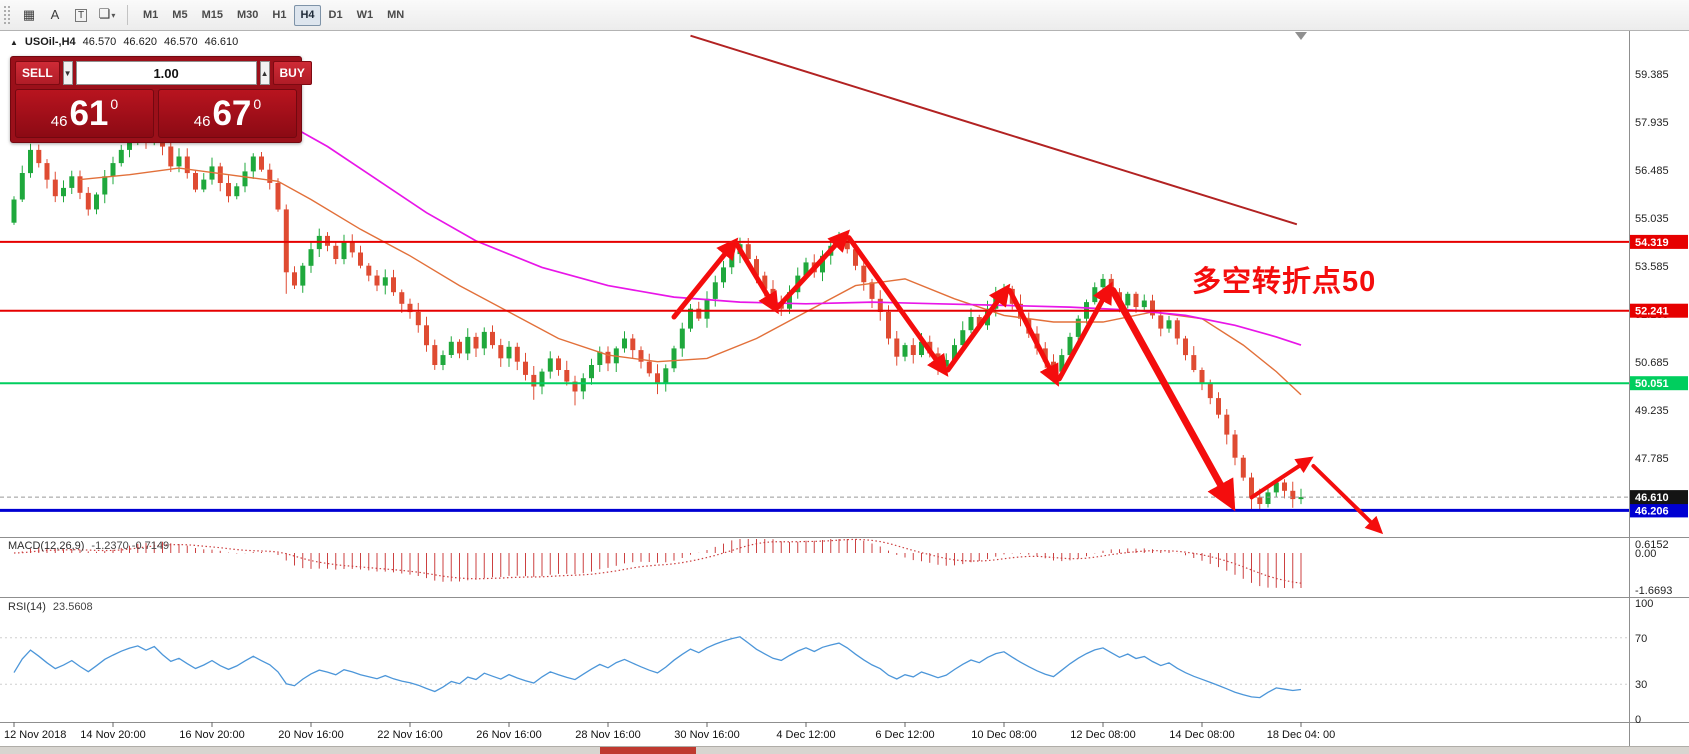  What do you see at coordinates (150, 15) in the screenshot?
I see `timeframe-button-m1: M1` at bounding box center [150, 15].